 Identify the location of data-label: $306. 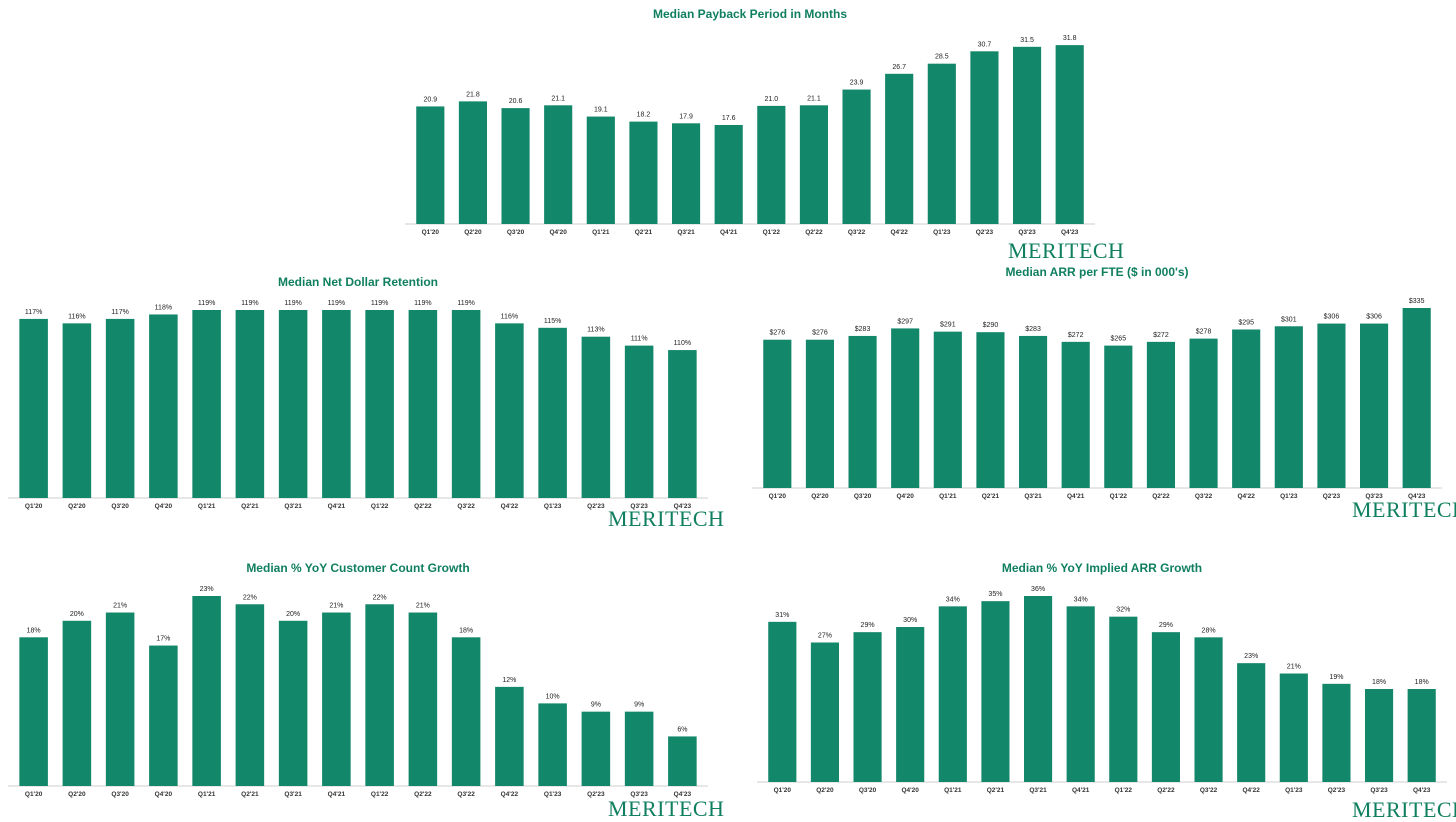
(1332, 317).